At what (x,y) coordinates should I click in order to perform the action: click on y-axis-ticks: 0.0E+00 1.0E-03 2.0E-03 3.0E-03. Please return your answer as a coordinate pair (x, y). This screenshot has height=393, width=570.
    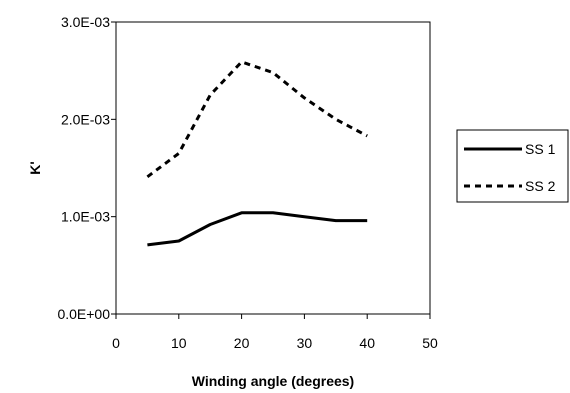
    Looking at the image, I should click on (86, 168).